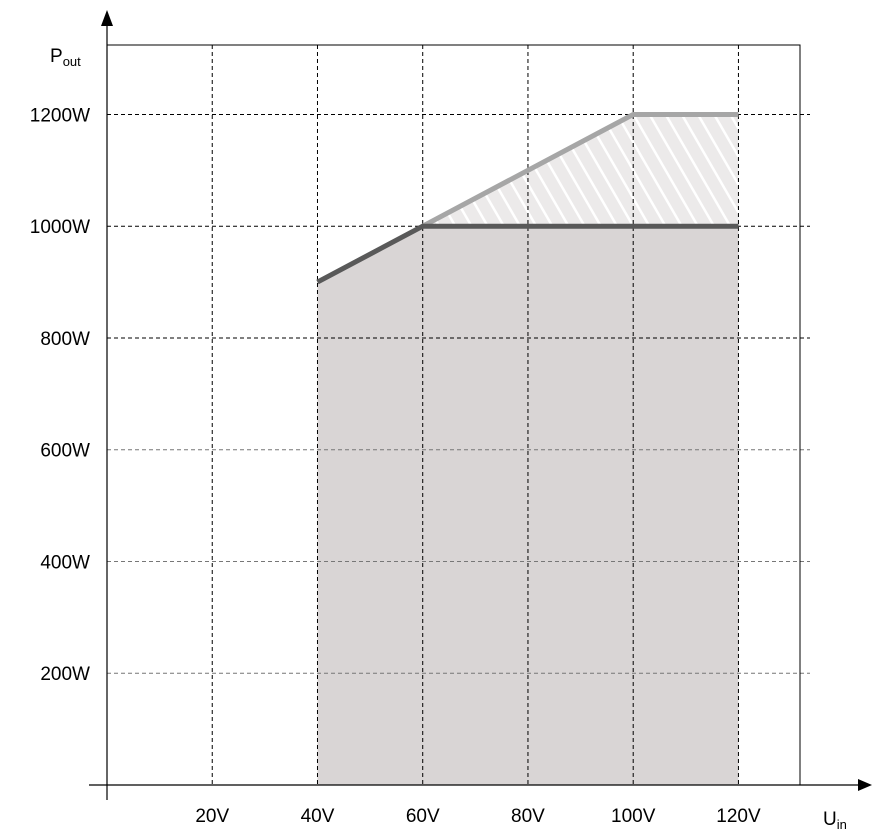  Describe the element at coordinates (830, 819) in the screenshot. I see `x-axis-title-main: U` at that location.